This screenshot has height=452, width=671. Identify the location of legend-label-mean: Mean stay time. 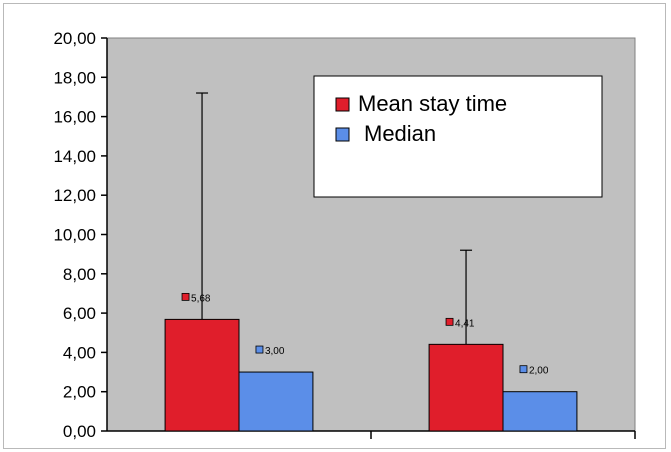
(432, 103).